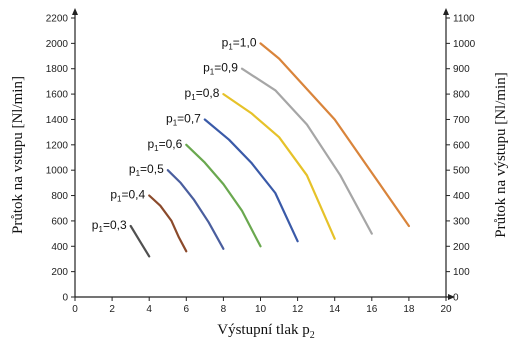 The width and height of the screenshot is (519, 350). What do you see at coordinates (446, 11) in the screenshot?
I see `y-axis-right-arrow` at bounding box center [446, 11].